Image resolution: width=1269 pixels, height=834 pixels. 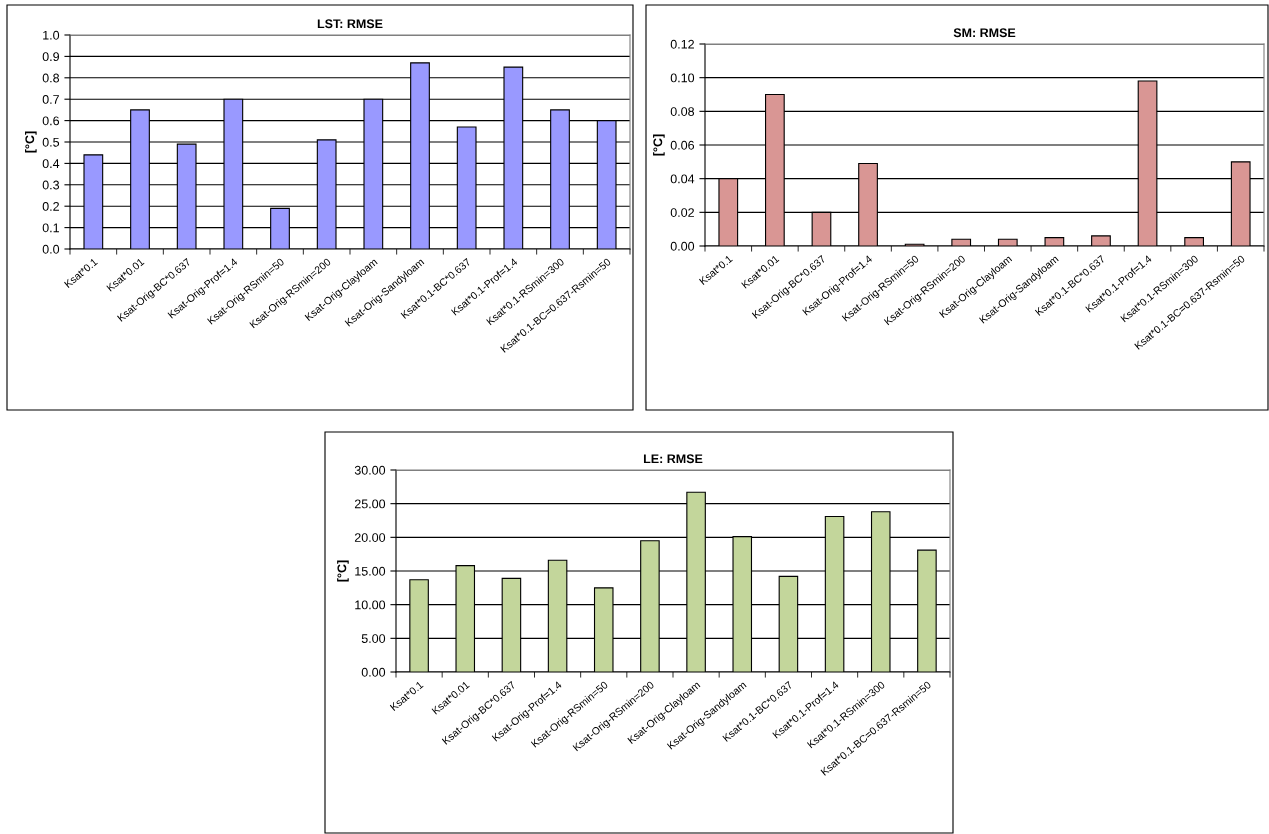 I want to click on y-tick-label: 30.00, so click(x=370, y=470).